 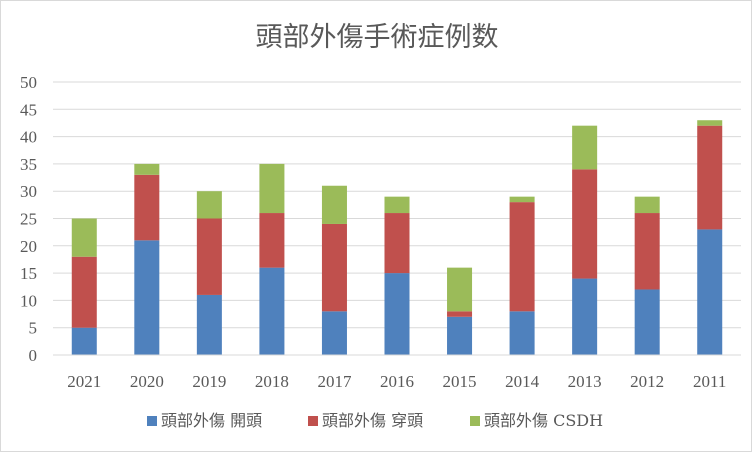 I want to click on x-tick-label: 2012, so click(x=647, y=381).